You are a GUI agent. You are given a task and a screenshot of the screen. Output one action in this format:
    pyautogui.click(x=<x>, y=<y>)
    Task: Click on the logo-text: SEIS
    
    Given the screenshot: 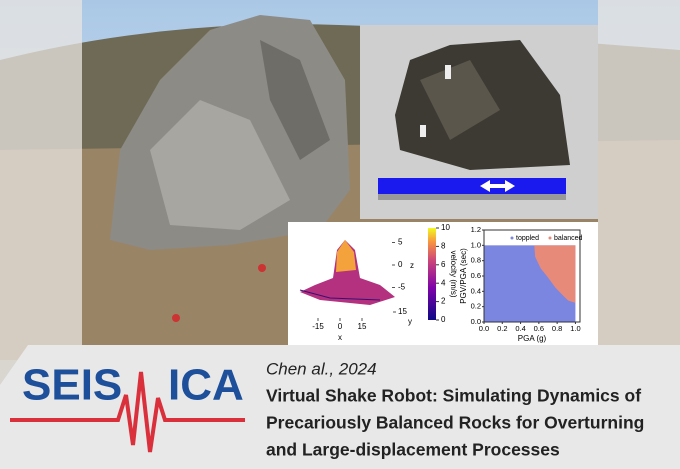 What is the action you would take?
    pyautogui.click(x=72, y=385)
    